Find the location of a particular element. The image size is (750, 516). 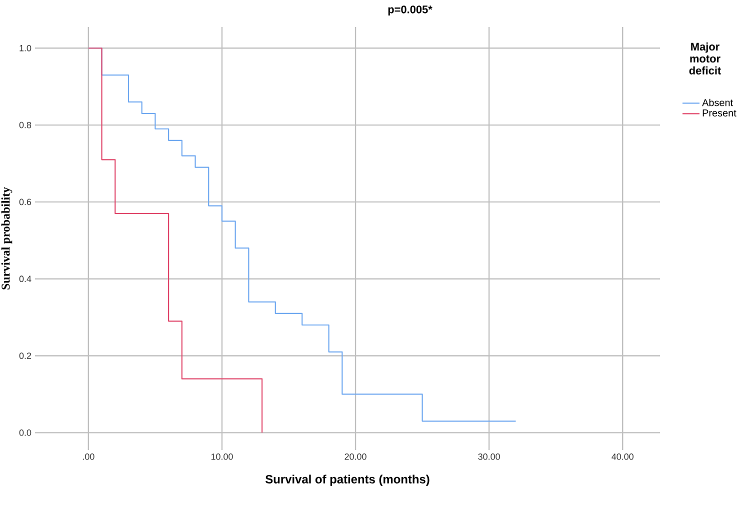

x-axis-title: Survival of patients (months) is located at coordinates (347, 480).